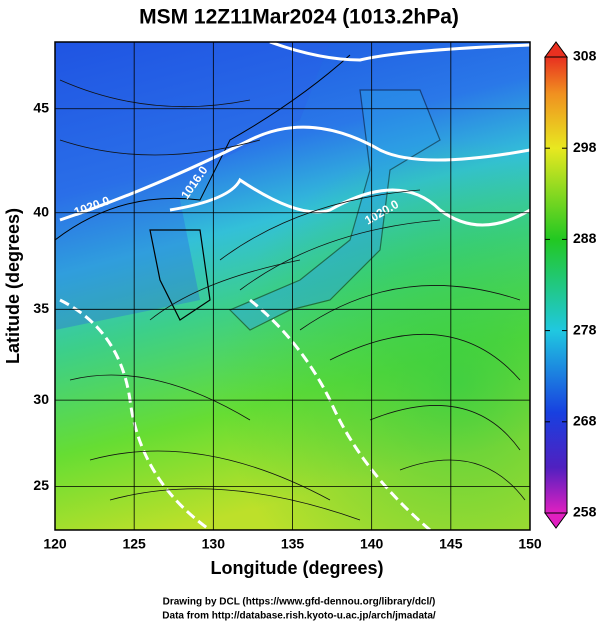 The width and height of the screenshot is (599, 625). What do you see at coordinates (299, 17) in the screenshot?
I see `title: MSM 12Z11Mar2024 (1013.2hPa)` at bounding box center [299, 17].